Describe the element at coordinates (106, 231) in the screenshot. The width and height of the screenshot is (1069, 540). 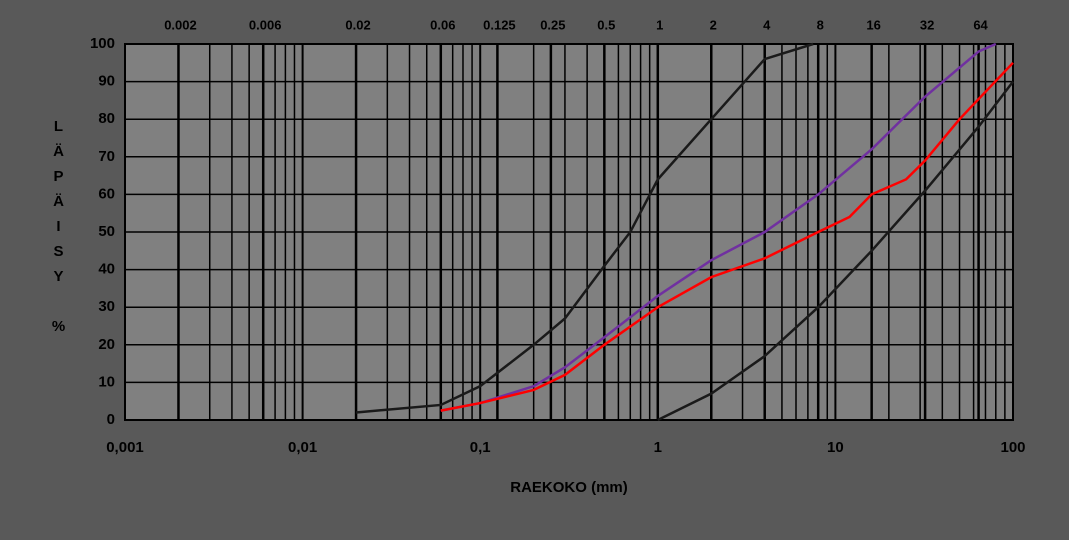
I see `y-tick-label: 50` at that location.